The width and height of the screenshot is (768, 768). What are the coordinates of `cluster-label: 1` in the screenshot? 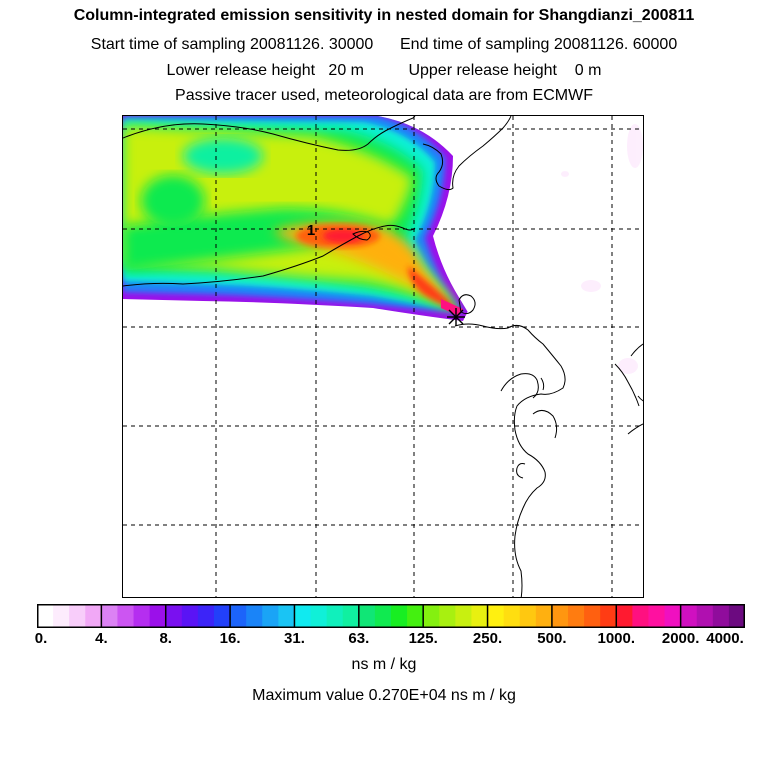 It's located at (311, 230).